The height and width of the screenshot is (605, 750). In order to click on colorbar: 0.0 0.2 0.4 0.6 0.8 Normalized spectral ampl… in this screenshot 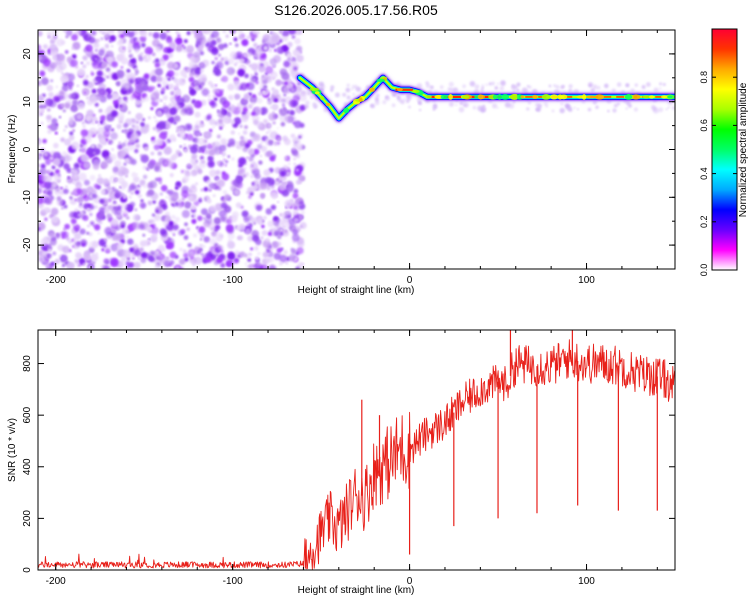, I will do `click(724, 152)`.